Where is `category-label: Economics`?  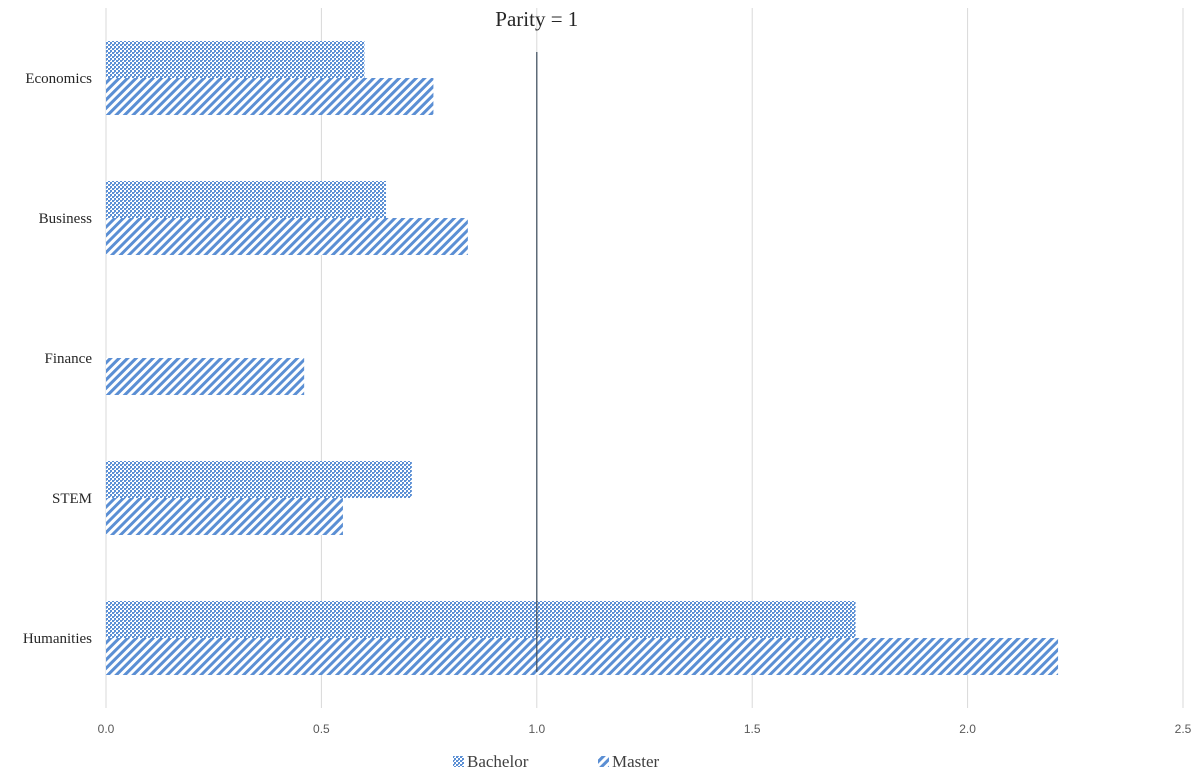
category-label: Economics is located at coordinates (58, 79).